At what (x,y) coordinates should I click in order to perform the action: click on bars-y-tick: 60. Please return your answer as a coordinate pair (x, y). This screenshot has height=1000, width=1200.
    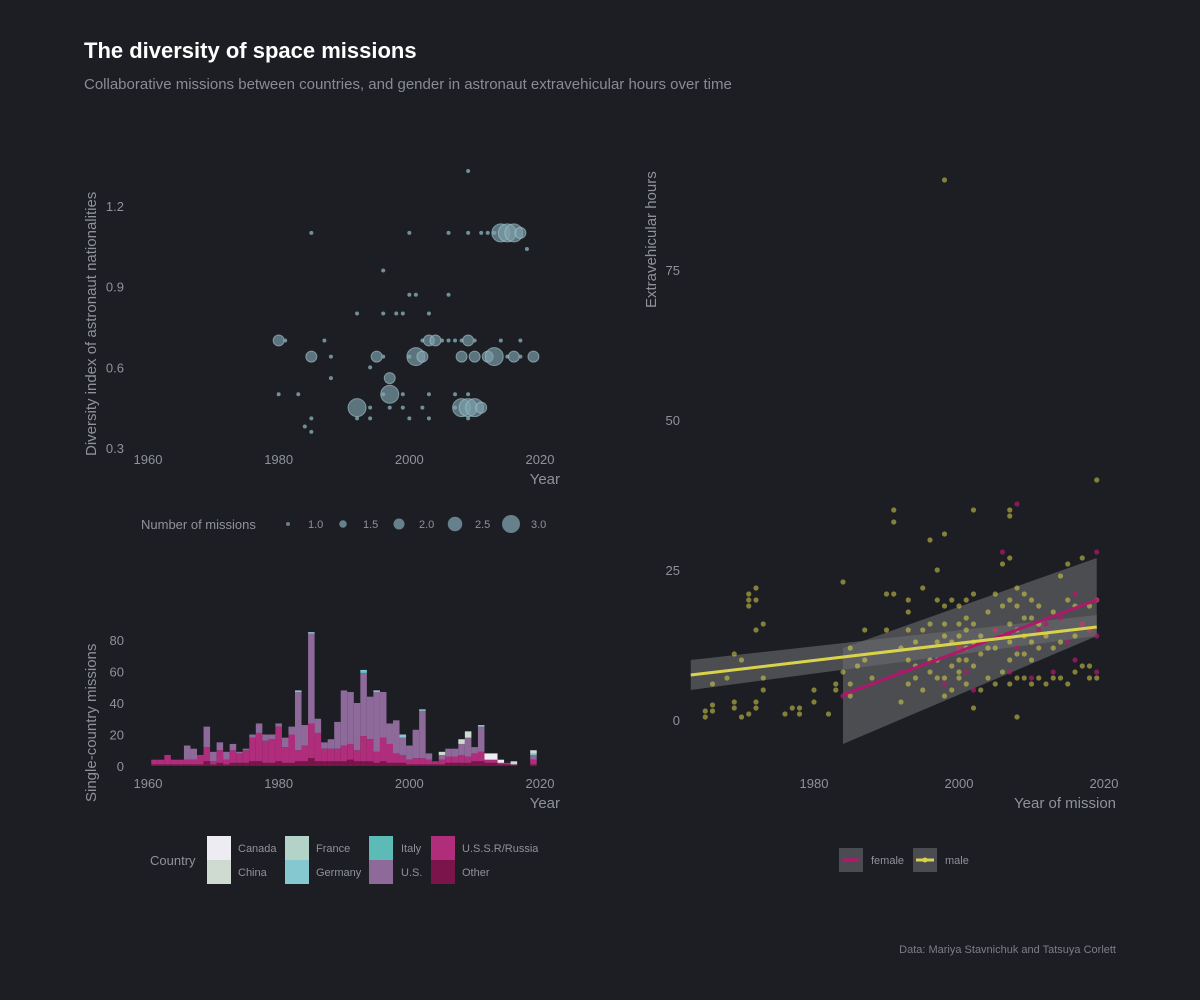
    Looking at the image, I should click on (117, 672).